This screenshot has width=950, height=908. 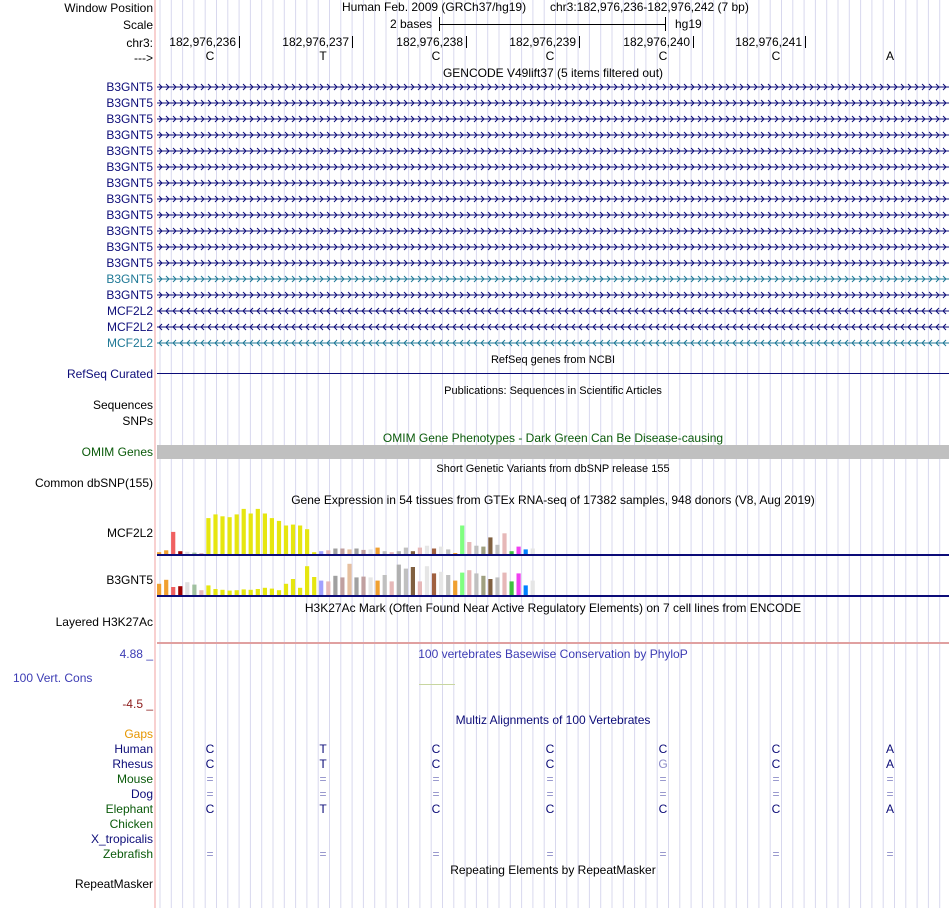 I want to click on gencode-title: GENCODE V49lift37 (5 items filtered out), so click(x=553, y=73).